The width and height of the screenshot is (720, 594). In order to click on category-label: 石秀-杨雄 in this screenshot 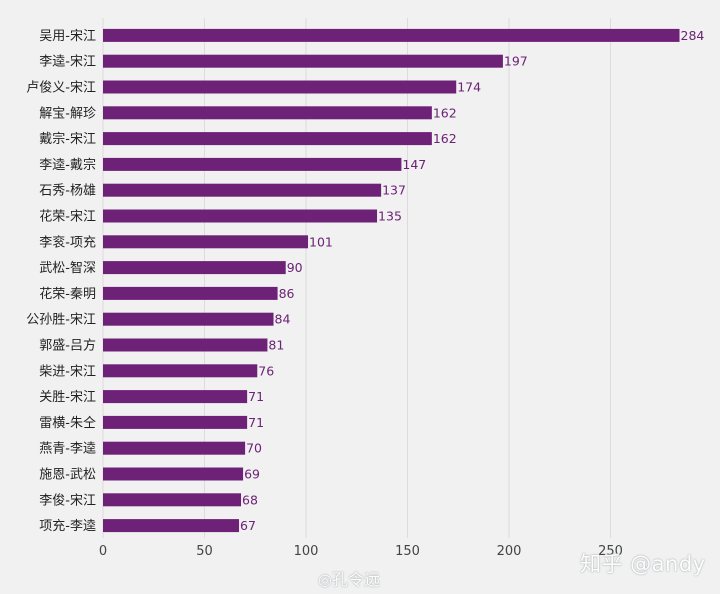, I will do `click(67, 191)`.